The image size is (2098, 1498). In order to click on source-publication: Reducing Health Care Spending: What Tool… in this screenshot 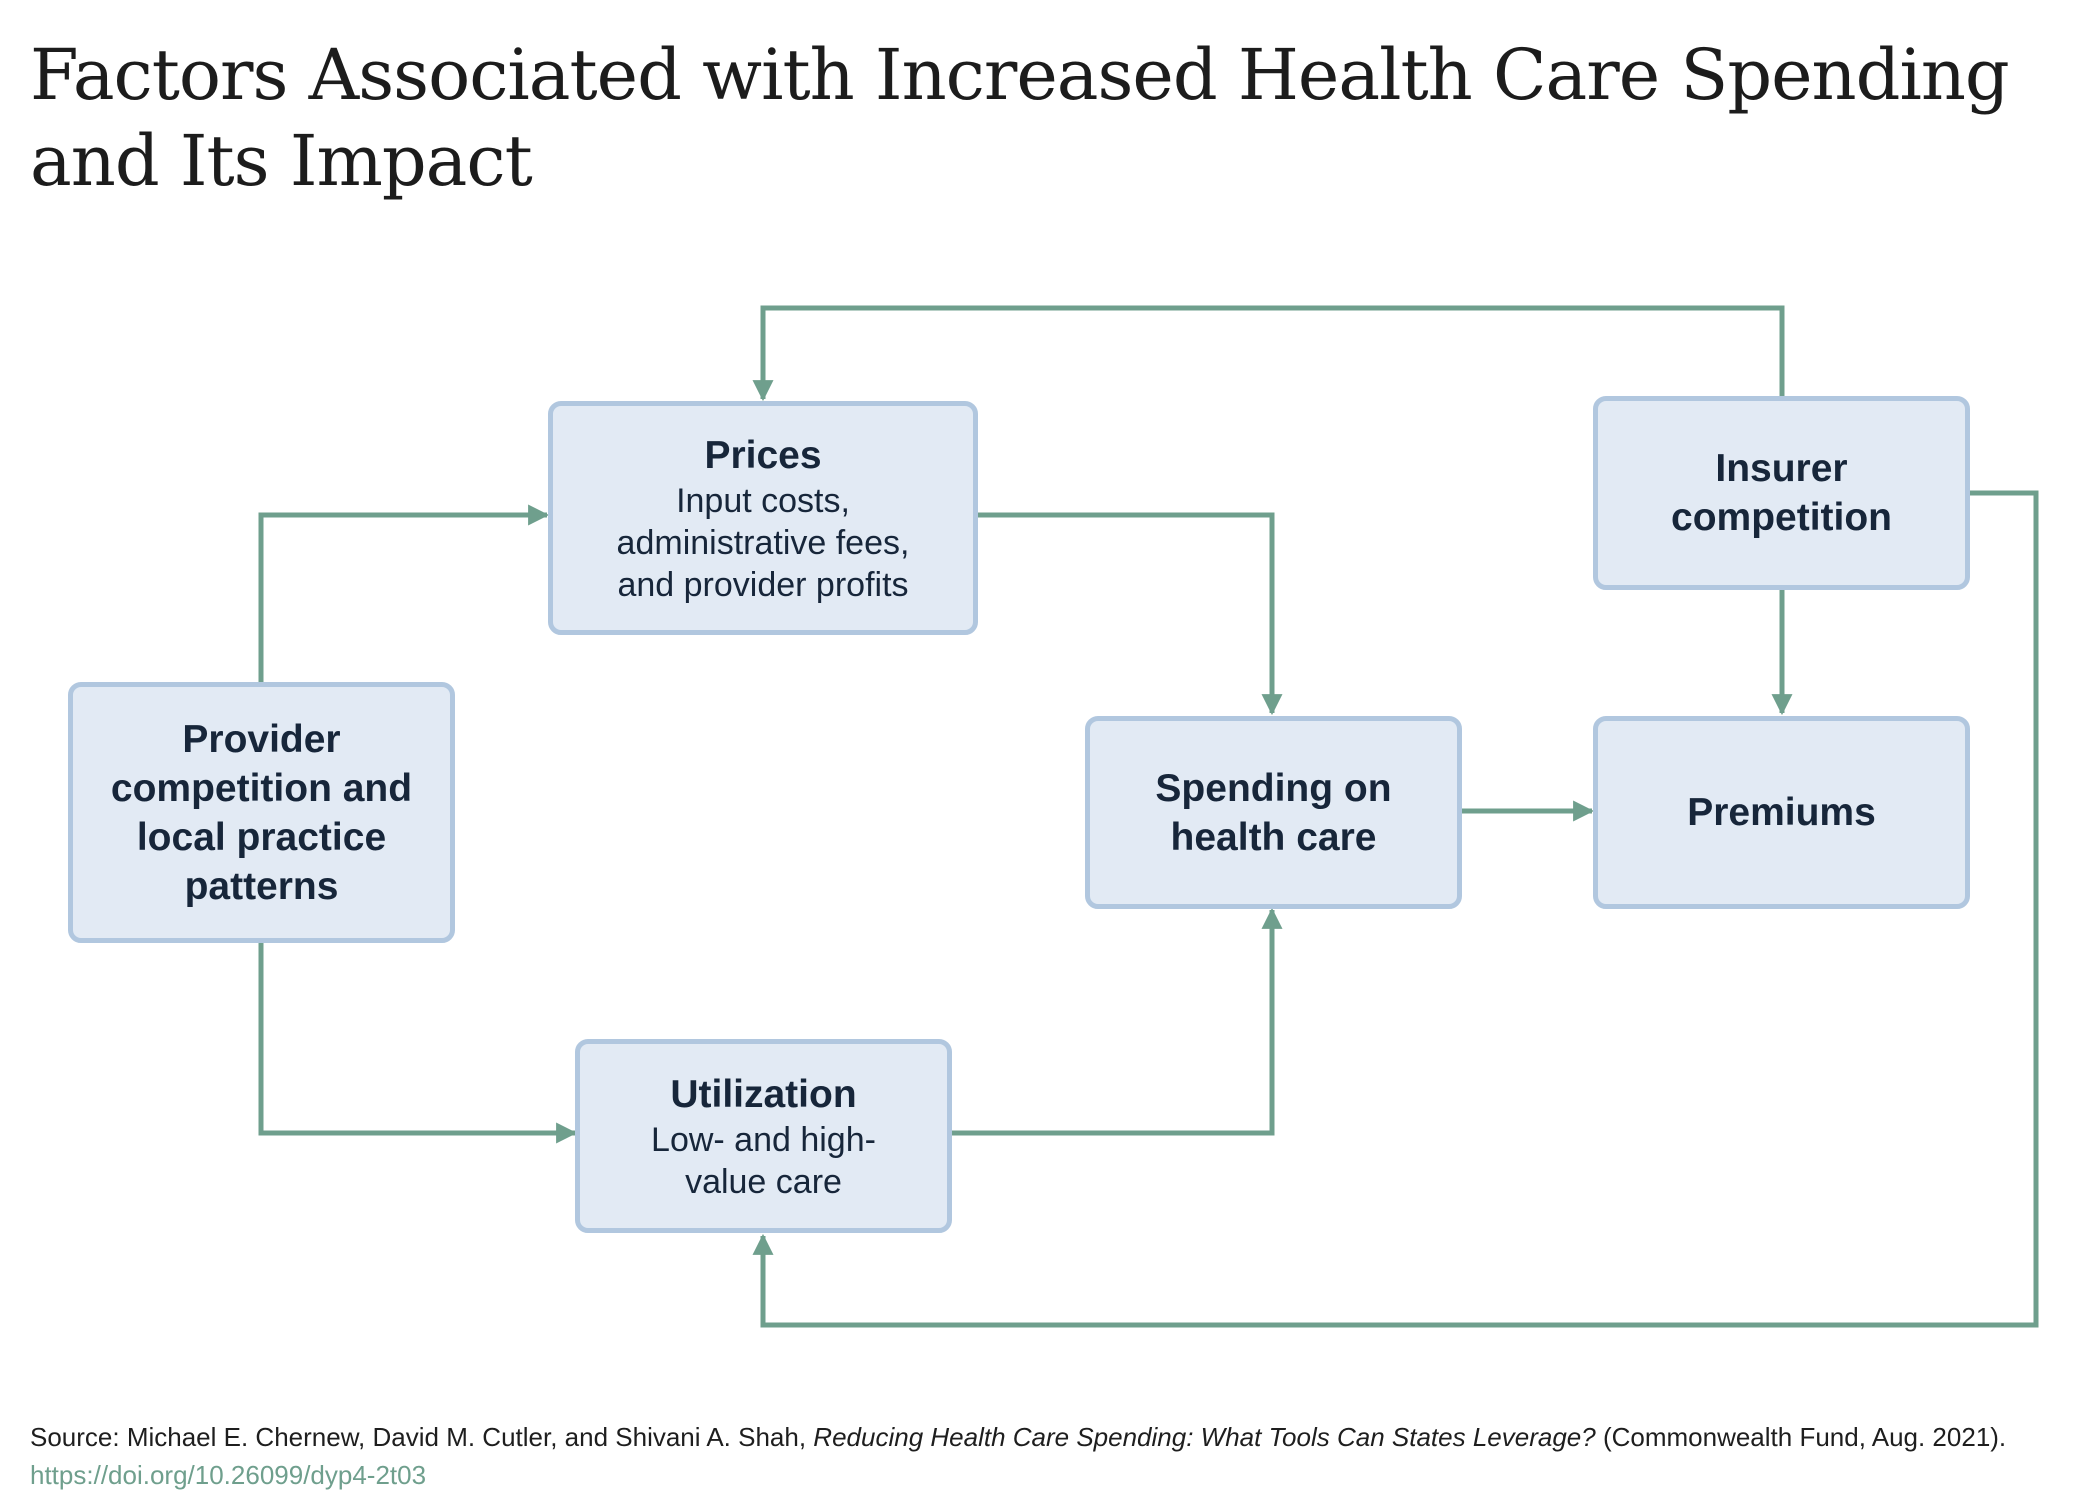, I will do `click(1204, 1437)`.